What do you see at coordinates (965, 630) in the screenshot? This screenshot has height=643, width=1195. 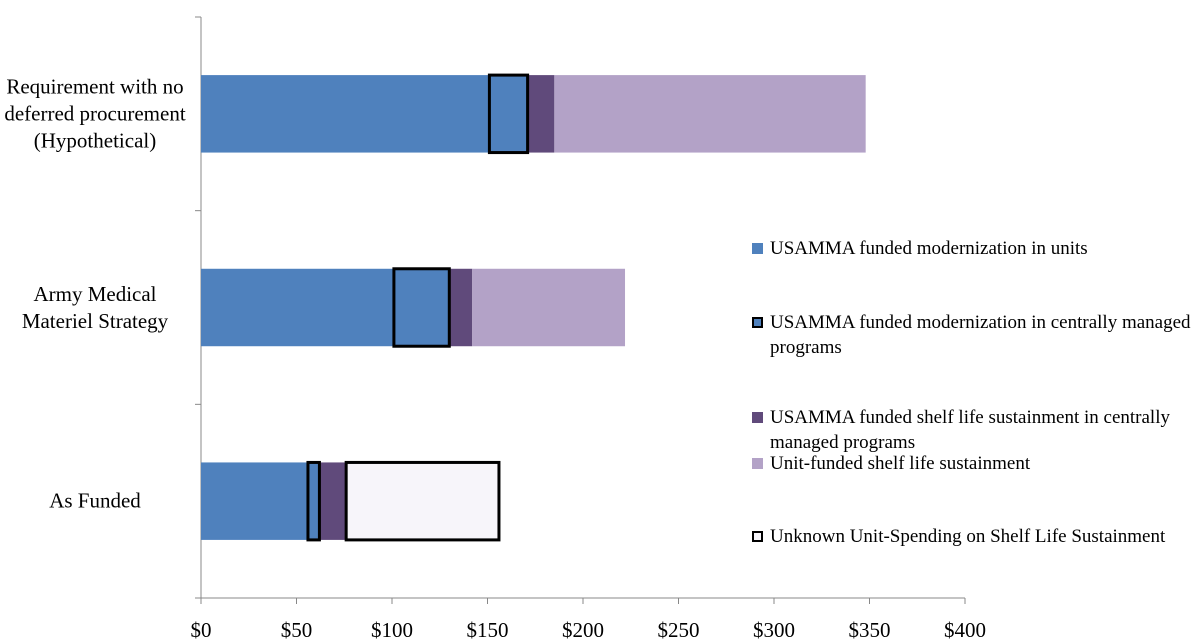 I see `x-tick-label: $400` at bounding box center [965, 630].